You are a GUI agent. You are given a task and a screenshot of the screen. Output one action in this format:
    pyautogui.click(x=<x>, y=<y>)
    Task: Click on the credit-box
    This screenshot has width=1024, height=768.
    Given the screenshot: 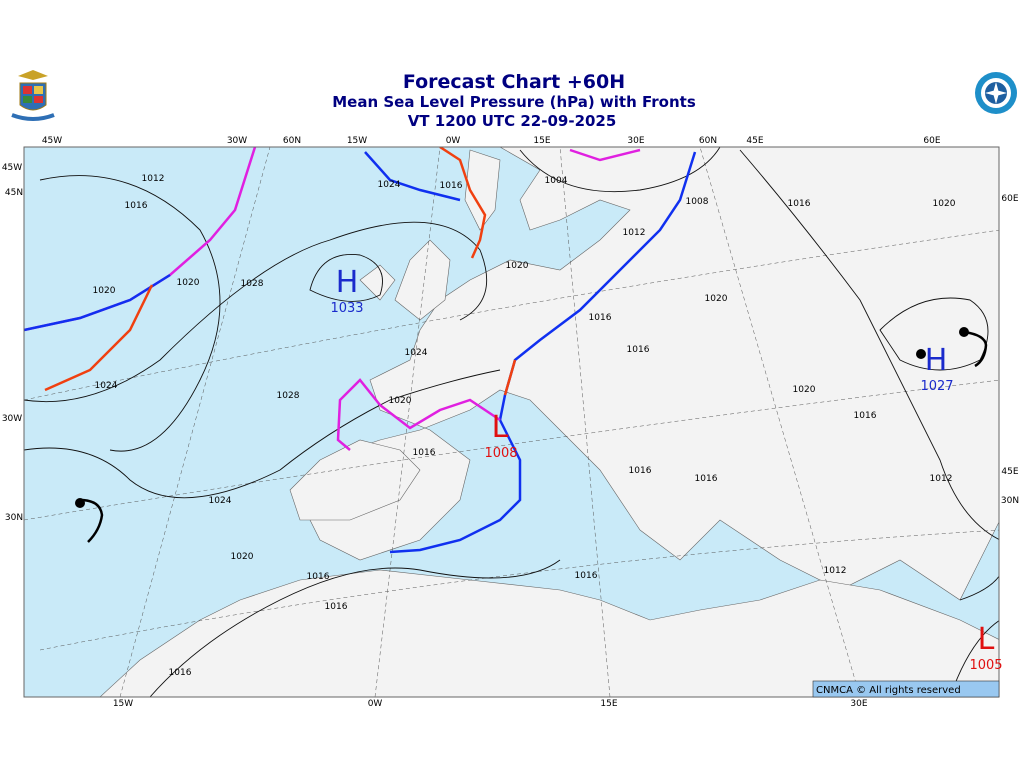 What is the action you would take?
    pyautogui.click(x=906, y=689)
    